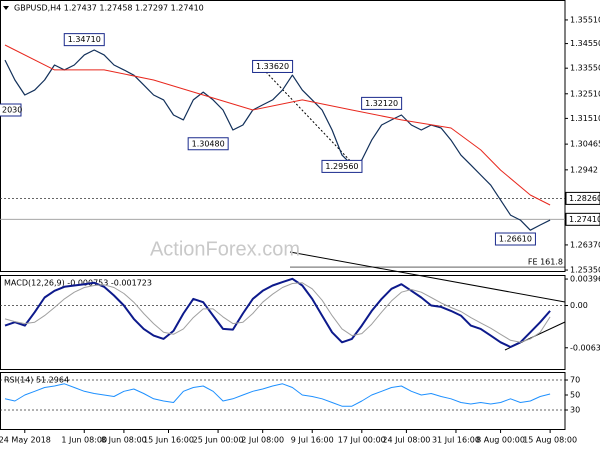 This screenshot has height=450, width=600. Describe the element at coordinates (585, 347) in the screenshot. I see `y-tick-label: -0.006324` at that location.